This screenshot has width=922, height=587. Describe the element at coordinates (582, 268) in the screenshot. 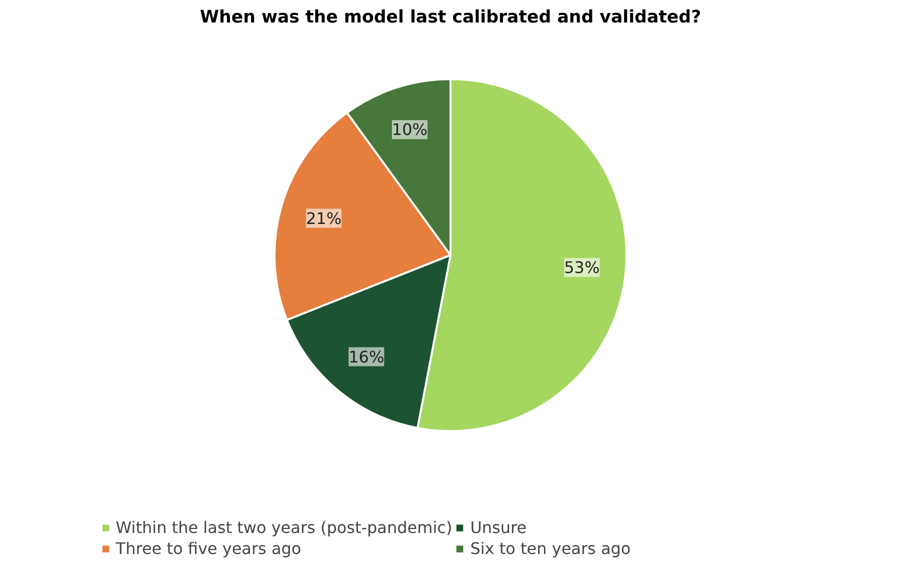

I see `data-label: 53%` at that location.